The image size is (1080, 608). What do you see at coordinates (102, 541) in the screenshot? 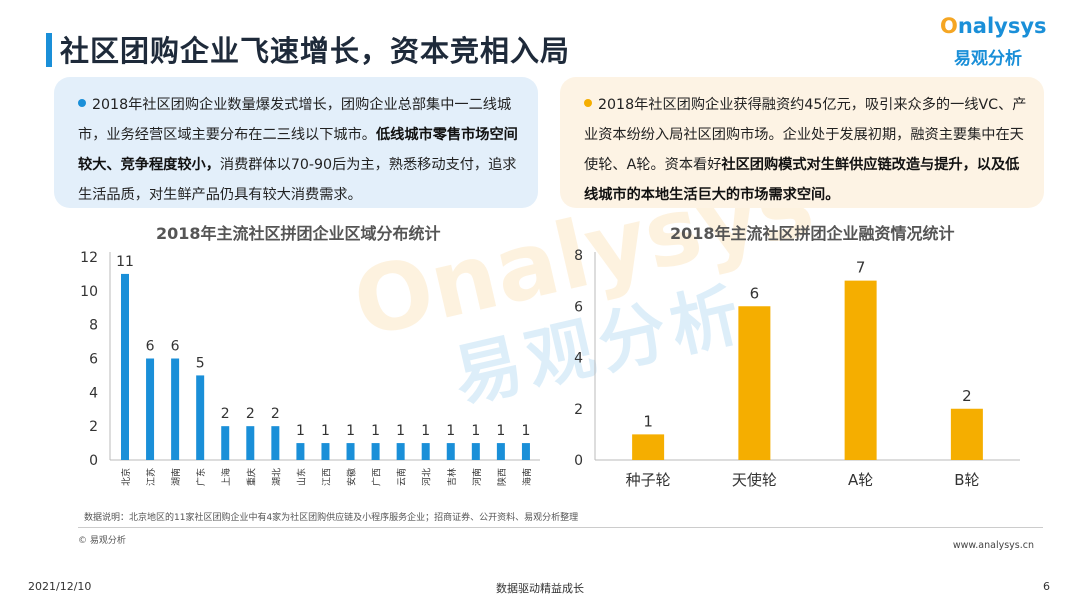
I see `copyright-text: © 易观分析` at bounding box center [102, 541].